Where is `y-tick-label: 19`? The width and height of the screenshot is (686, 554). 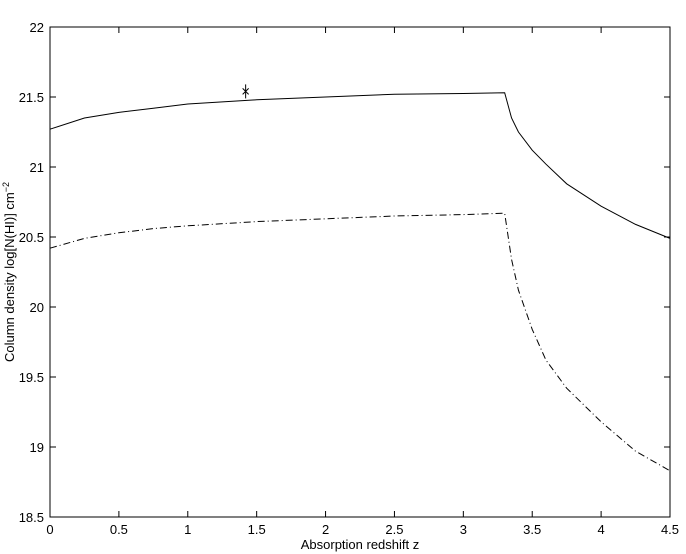 y-tick-label: 19 is located at coordinates (37, 447).